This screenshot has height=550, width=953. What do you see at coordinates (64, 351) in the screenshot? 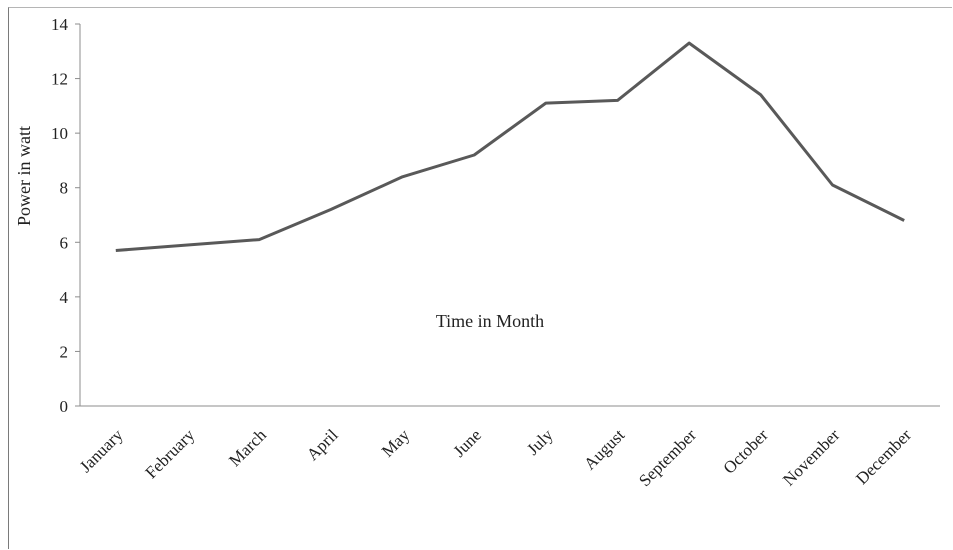
I see `y-tick-label: 2` at bounding box center [64, 351].